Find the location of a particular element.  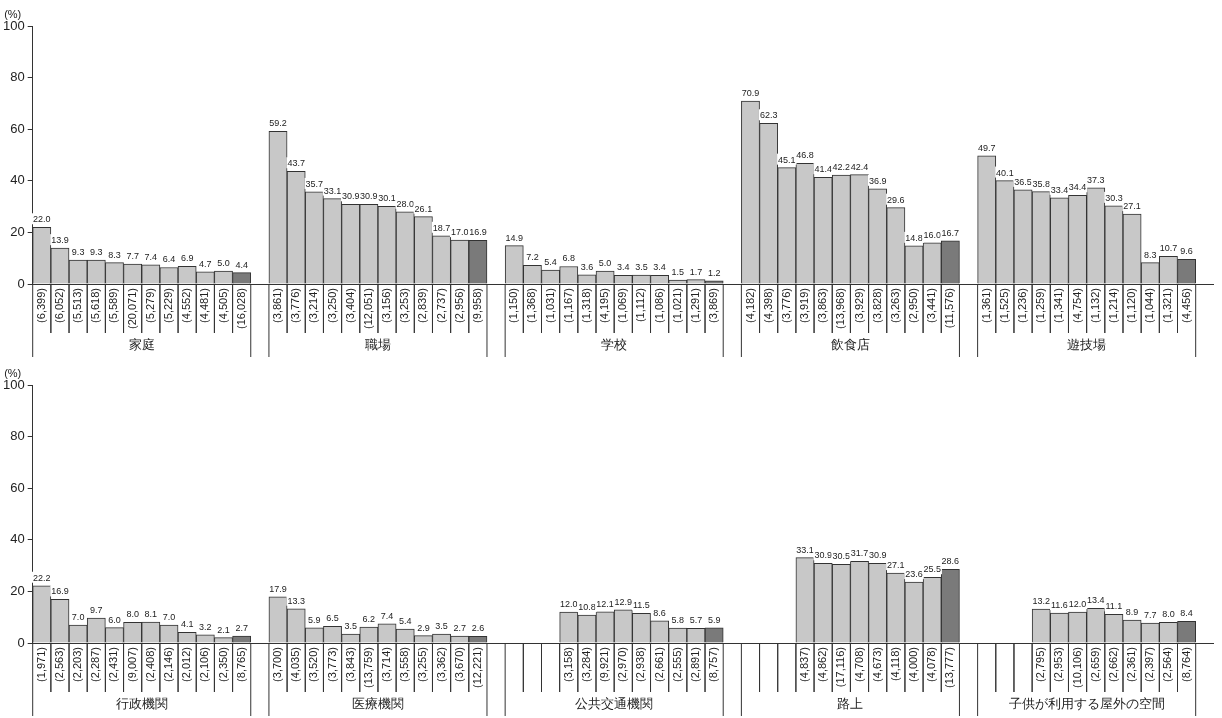

data-label: 8.1 is located at coordinates (151, 614).